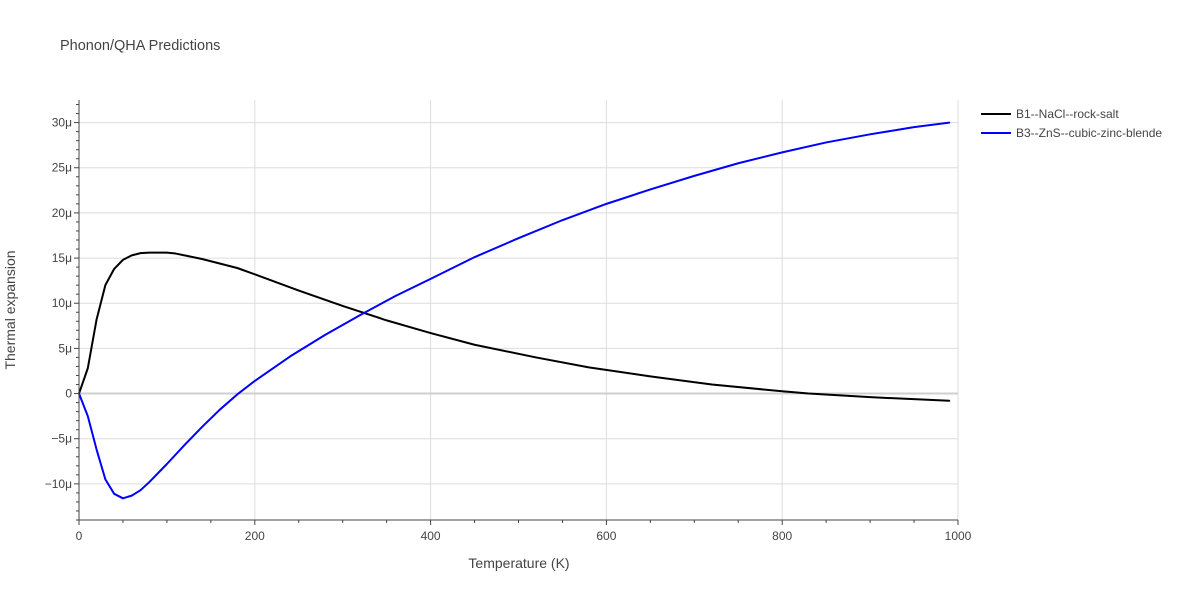  What do you see at coordinates (68, 394) in the screenshot?
I see `y-tick-label: 0` at bounding box center [68, 394].